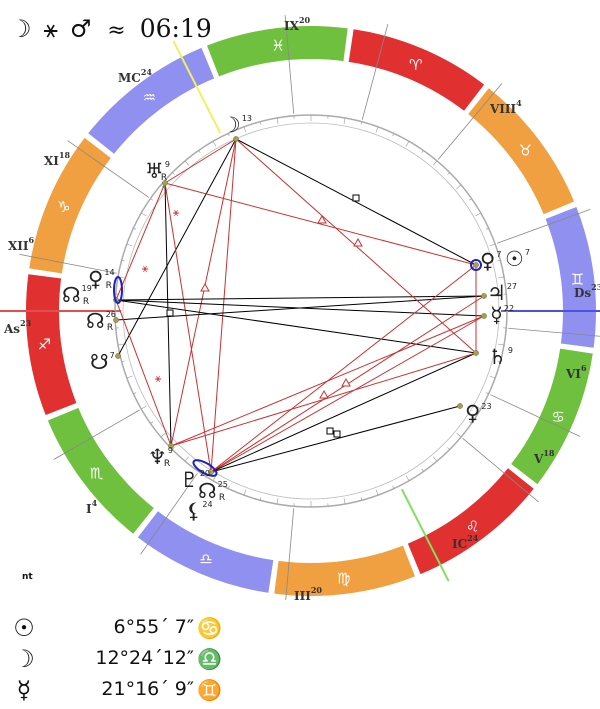 The image size is (600, 709). Describe the element at coordinates (101, 321) in the screenshot. I see `planet-icon: ☊26 R` at that location.